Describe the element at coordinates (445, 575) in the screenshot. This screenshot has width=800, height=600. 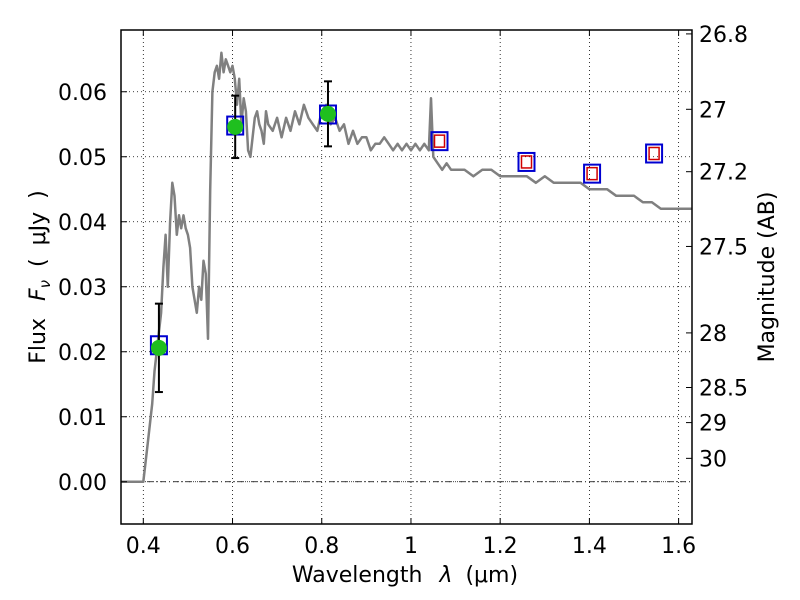
I see `x-axis-label-symbol: λ` at that location.